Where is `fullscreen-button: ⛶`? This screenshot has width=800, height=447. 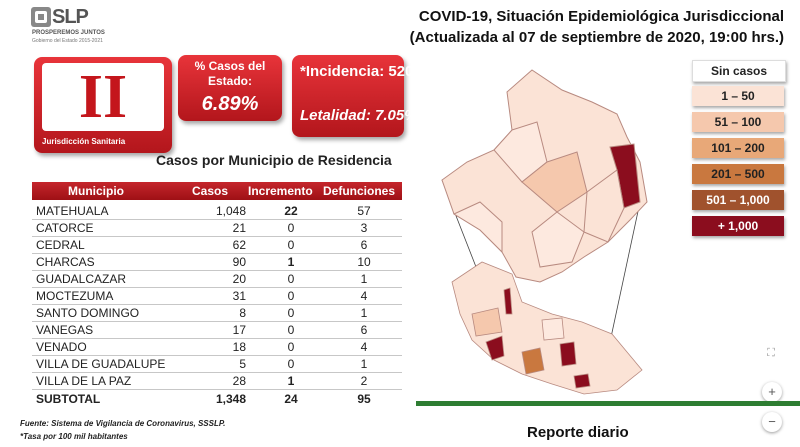 fullscreen-button: ⛶ is located at coordinates (771, 353).